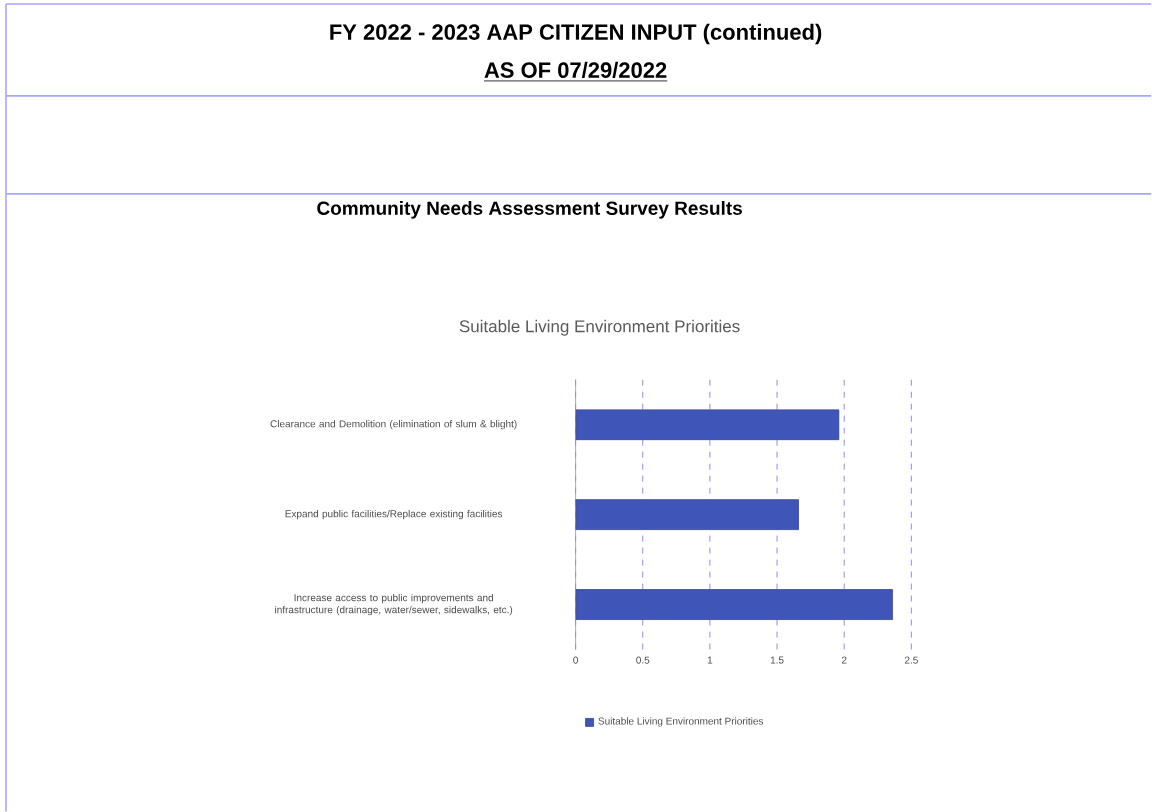 This screenshot has width=1152, height=812. What do you see at coordinates (575, 70) in the screenshot?
I see `text: AS OF 07/29/2022` at bounding box center [575, 70].